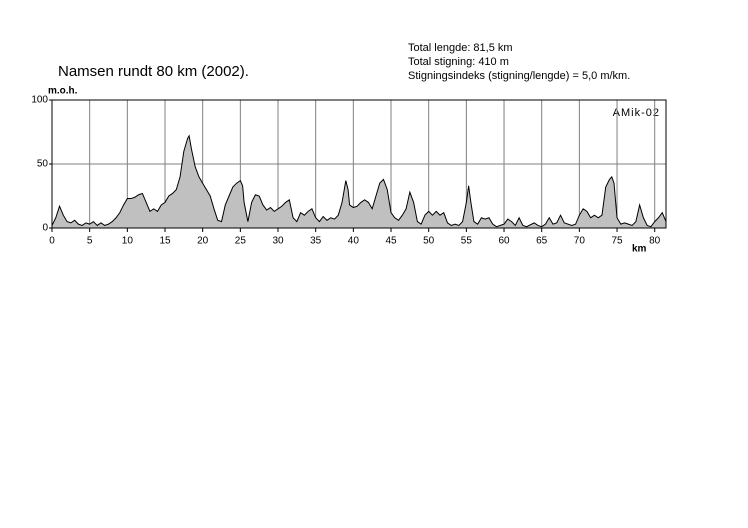 Image resolution: width=748 pixels, height=528 pixels. Describe the element at coordinates (504, 241) in the screenshot. I see `x-tick-label: 60` at that location.